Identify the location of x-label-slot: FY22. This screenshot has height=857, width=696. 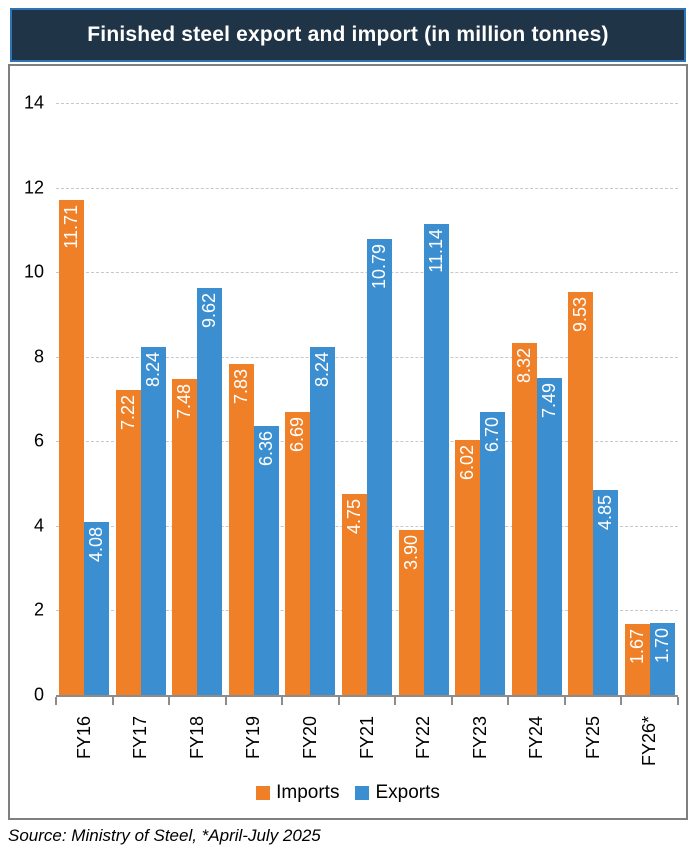
(423, 733).